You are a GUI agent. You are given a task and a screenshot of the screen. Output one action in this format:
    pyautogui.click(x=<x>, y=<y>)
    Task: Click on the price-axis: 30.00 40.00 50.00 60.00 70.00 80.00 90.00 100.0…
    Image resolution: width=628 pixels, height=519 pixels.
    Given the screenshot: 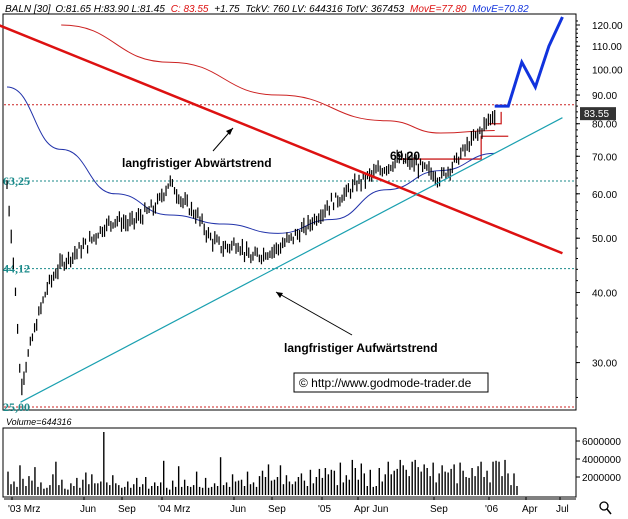 What is the action you would take?
    pyautogui.click(x=599, y=209)
    